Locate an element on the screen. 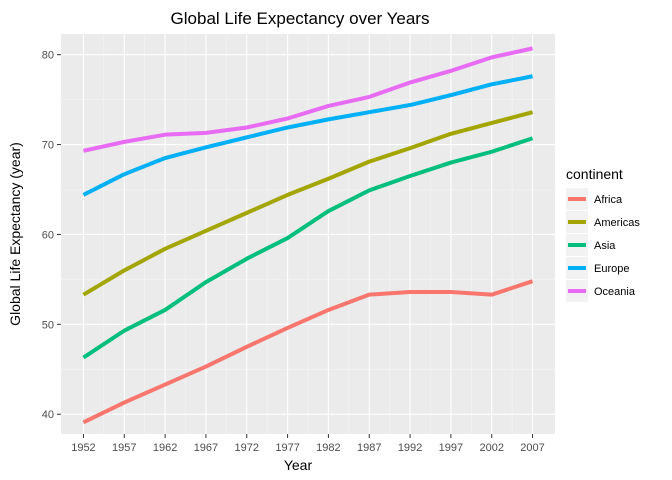 Image resolution: width=672 pixels, height=480 pixels. x-tick-label: 1977 is located at coordinates (287, 448).